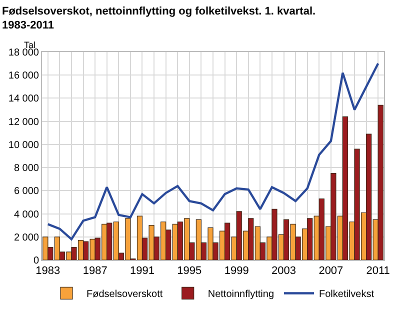  I want to click on x-tick-label: 1987, so click(95, 271).